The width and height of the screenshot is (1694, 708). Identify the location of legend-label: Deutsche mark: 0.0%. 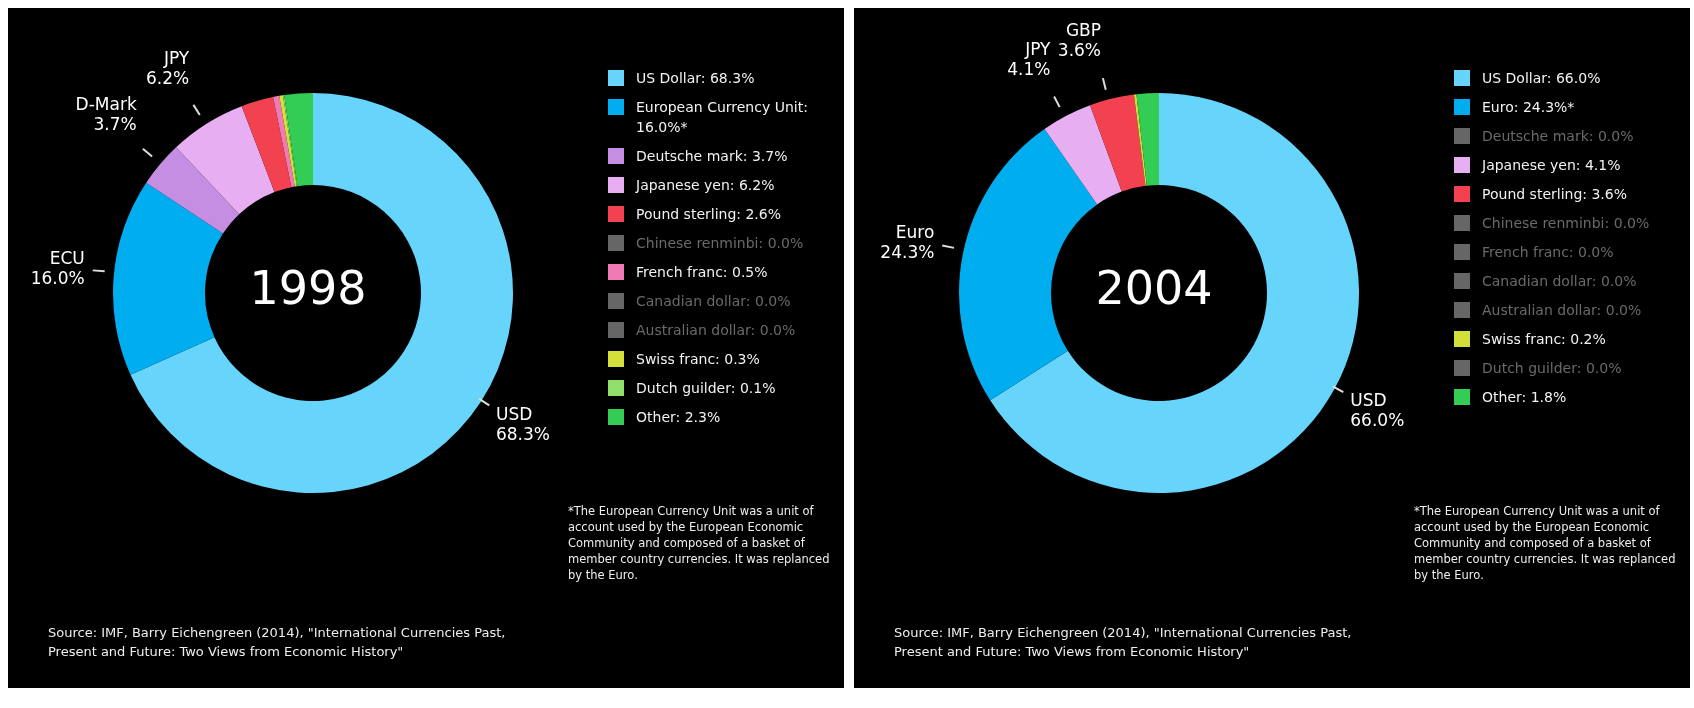
(1558, 136).